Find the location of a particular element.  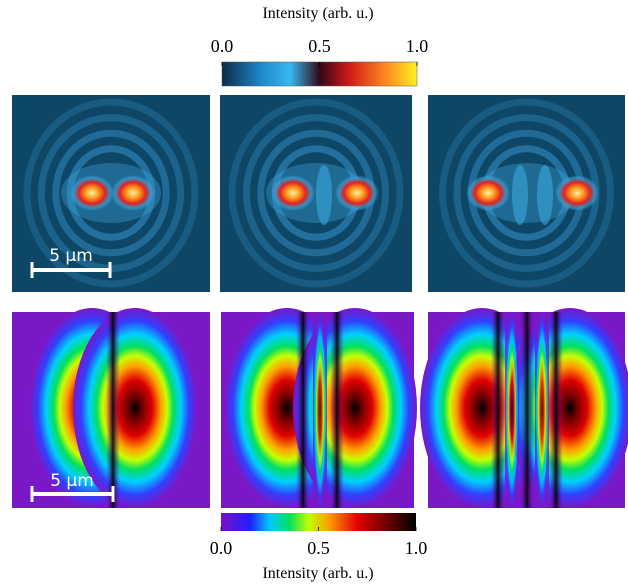

colorbar is located at coordinates (318, 522).